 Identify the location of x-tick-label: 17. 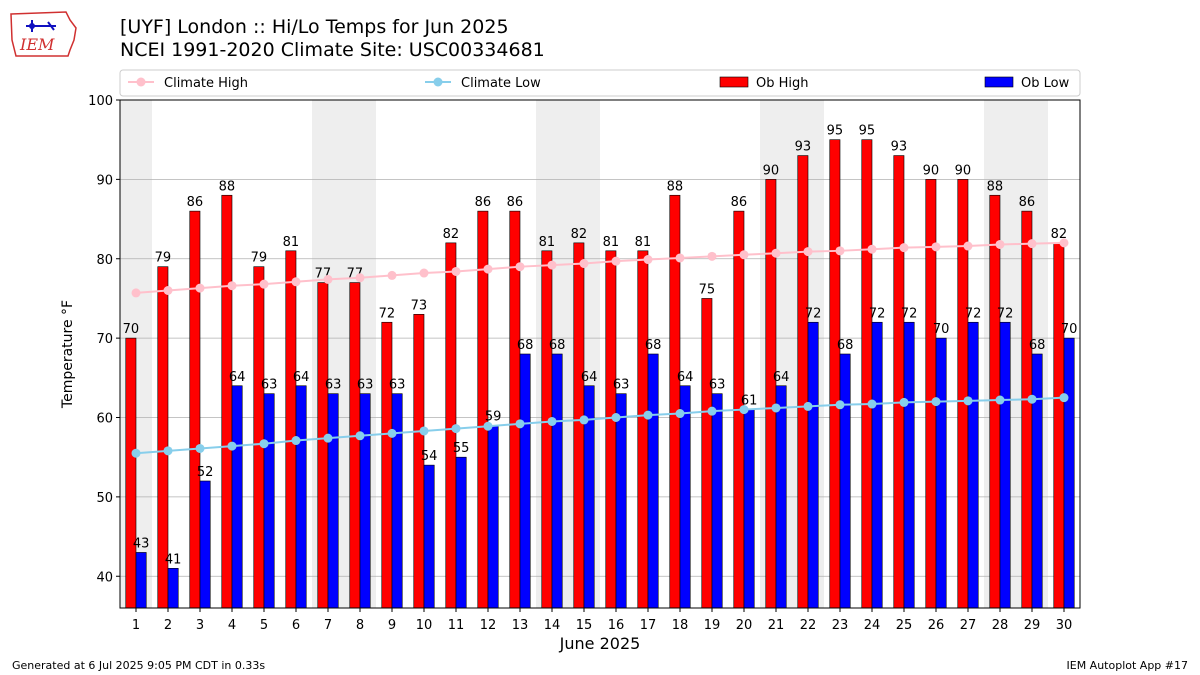
(648, 625).